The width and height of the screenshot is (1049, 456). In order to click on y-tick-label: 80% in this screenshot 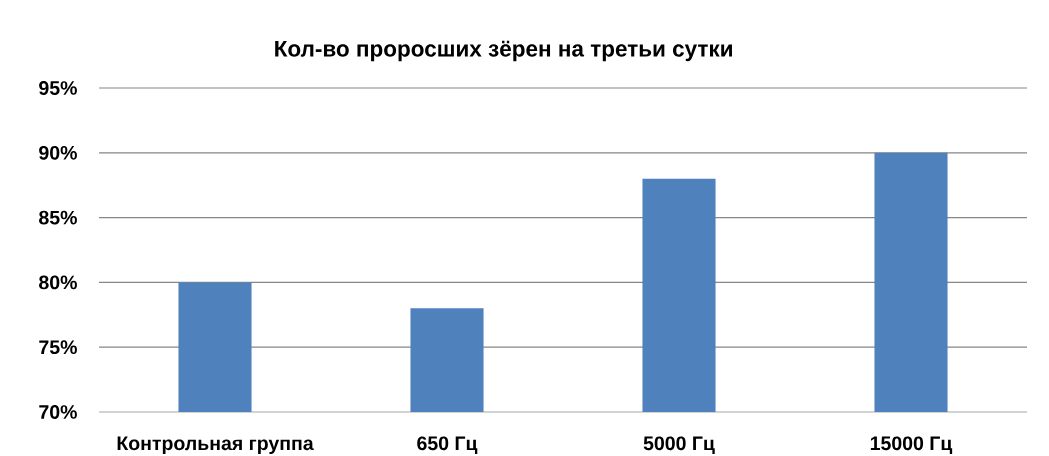, I will do `click(58, 282)`.